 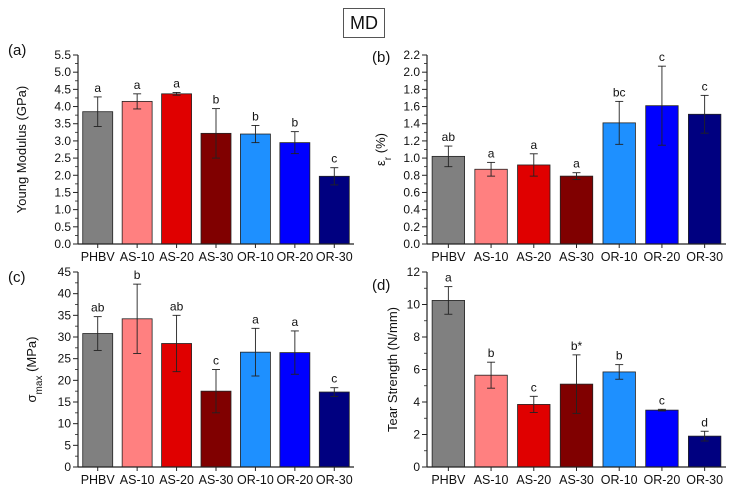 What do you see at coordinates (411, 210) in the screenshot?
I see `y-tick-label: 0.4` at bounding box center [411, 210].